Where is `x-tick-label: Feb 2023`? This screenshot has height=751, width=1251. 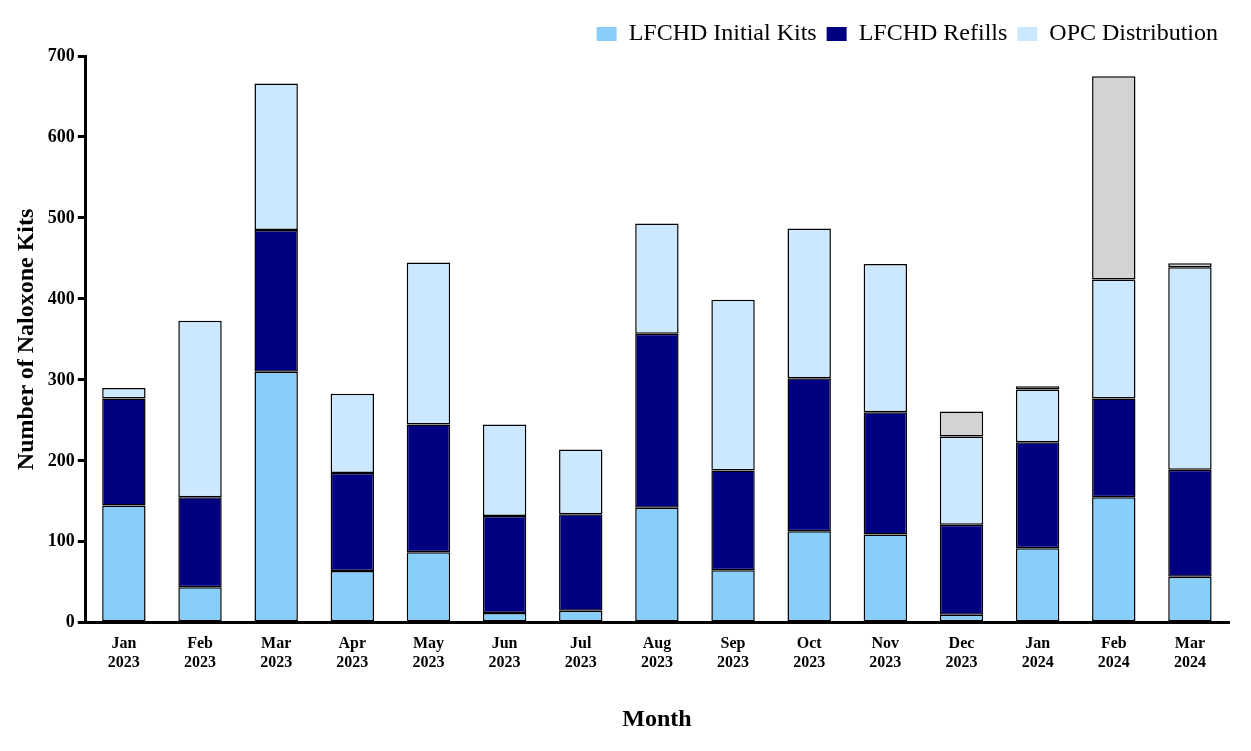
x-tick-label: Feb 2023 is located at coordinates (200, 651).